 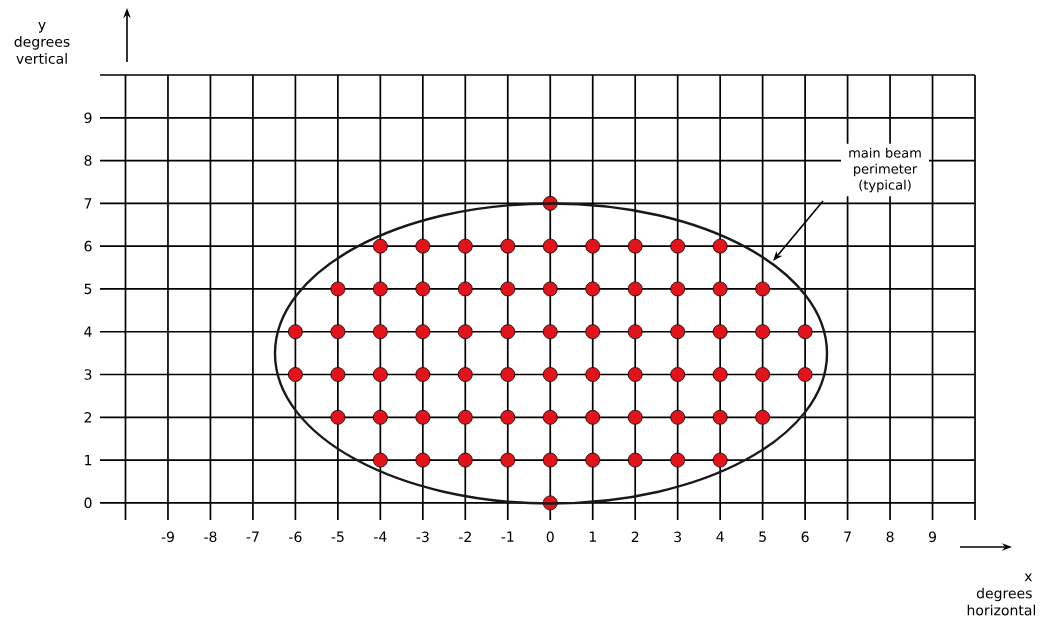 What do you see at coordinates (507, 536) in the screenshot?
I see `x-tick-label: -1` at bounding box center [507, 536].